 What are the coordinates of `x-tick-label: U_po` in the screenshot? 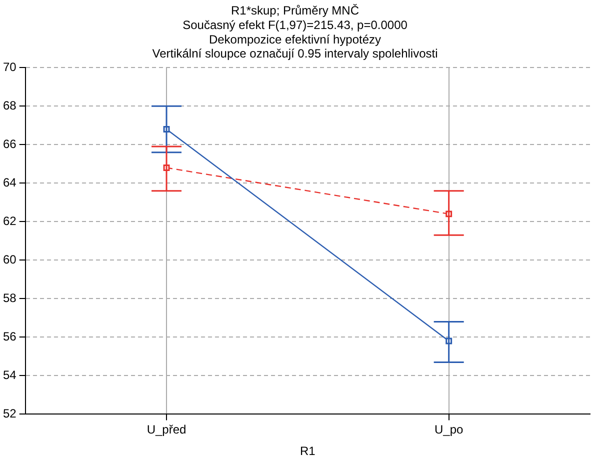 It's located at (449, 429).